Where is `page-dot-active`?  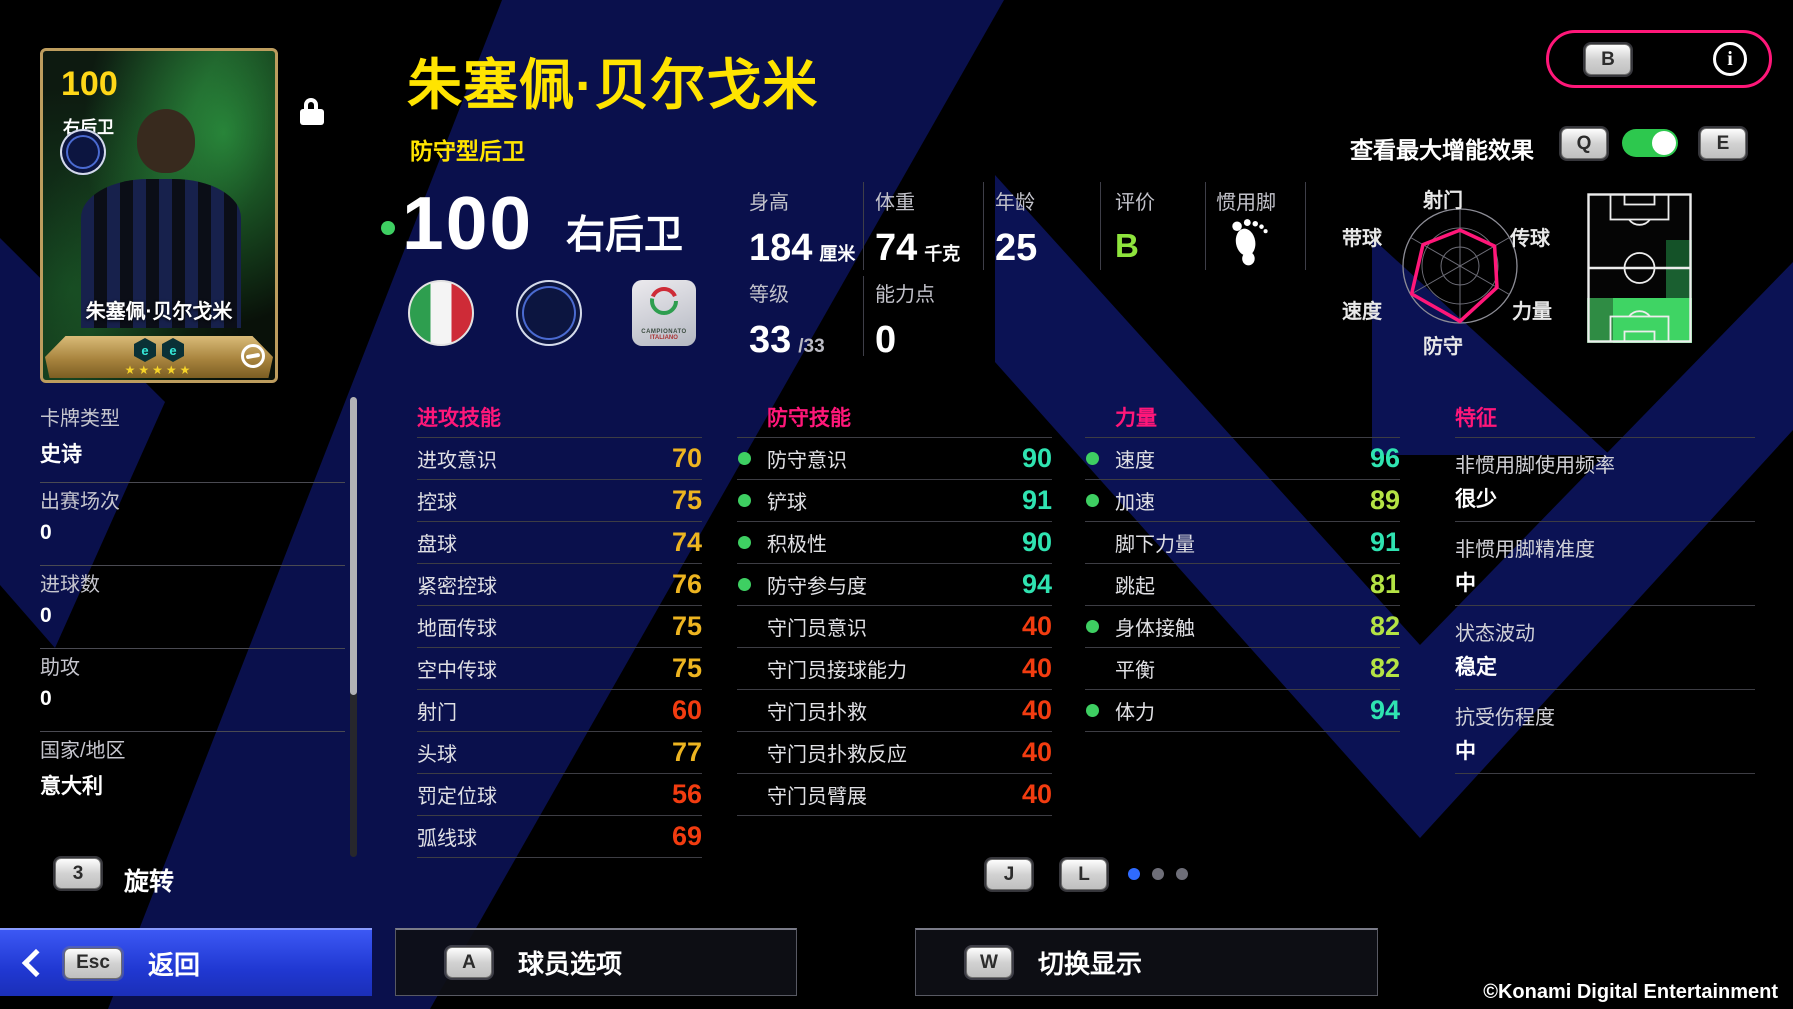
page-dot-active is located at coordinates (1134, 874).